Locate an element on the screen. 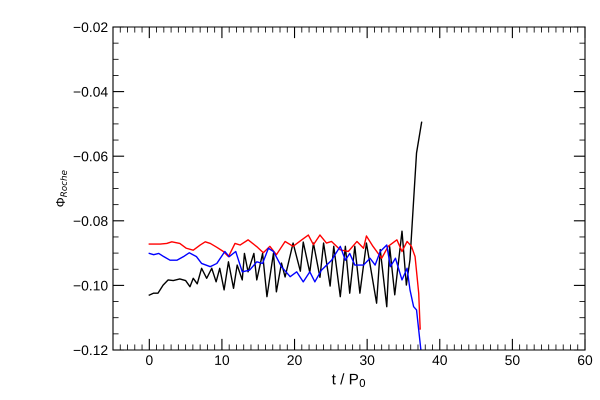  x-tick-label: 10 is located at coordinates (222, 360).